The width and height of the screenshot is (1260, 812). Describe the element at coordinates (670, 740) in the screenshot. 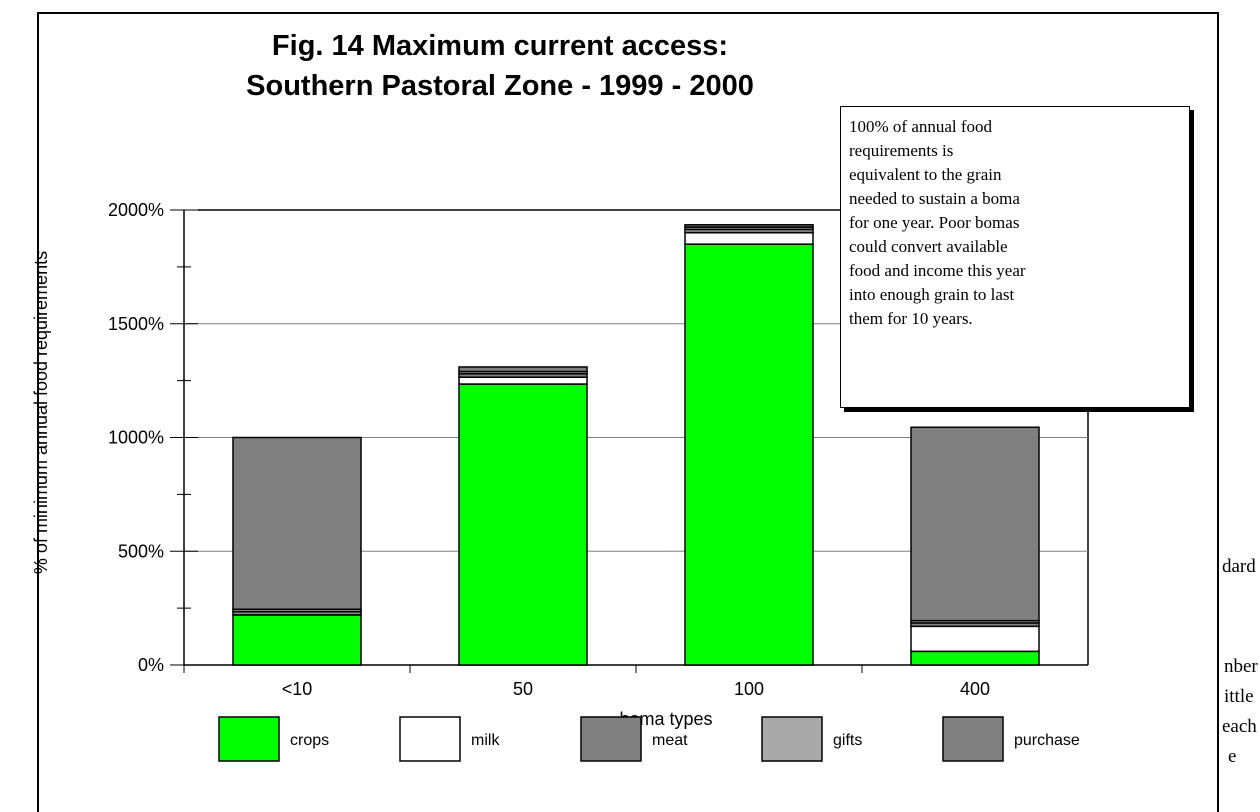

I see `legend-label: meat` at that location.